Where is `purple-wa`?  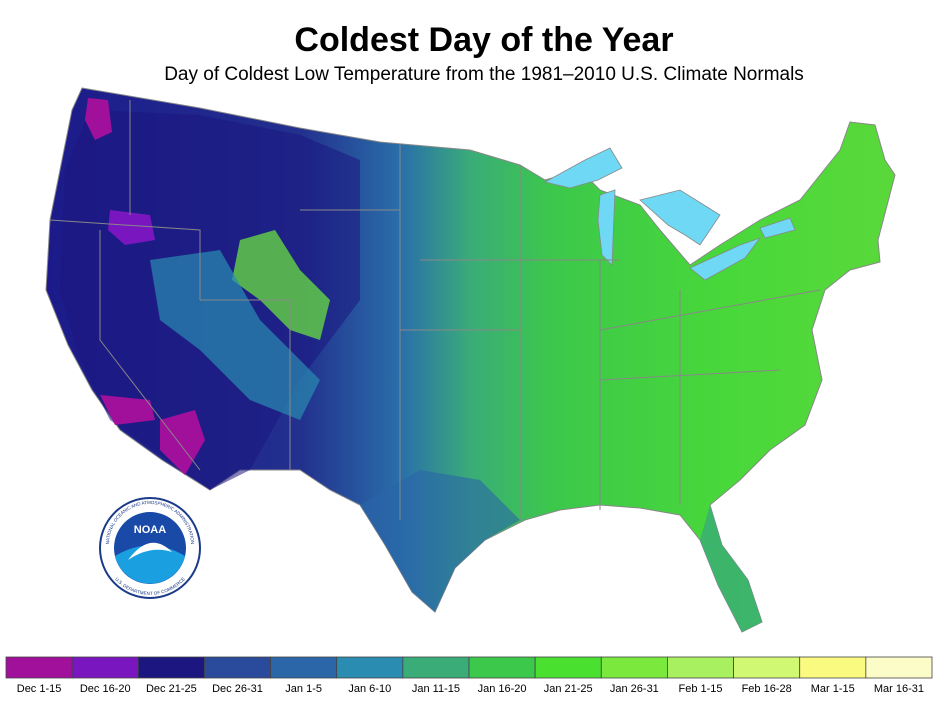 purple-wa is located at coordinates (98, 119).